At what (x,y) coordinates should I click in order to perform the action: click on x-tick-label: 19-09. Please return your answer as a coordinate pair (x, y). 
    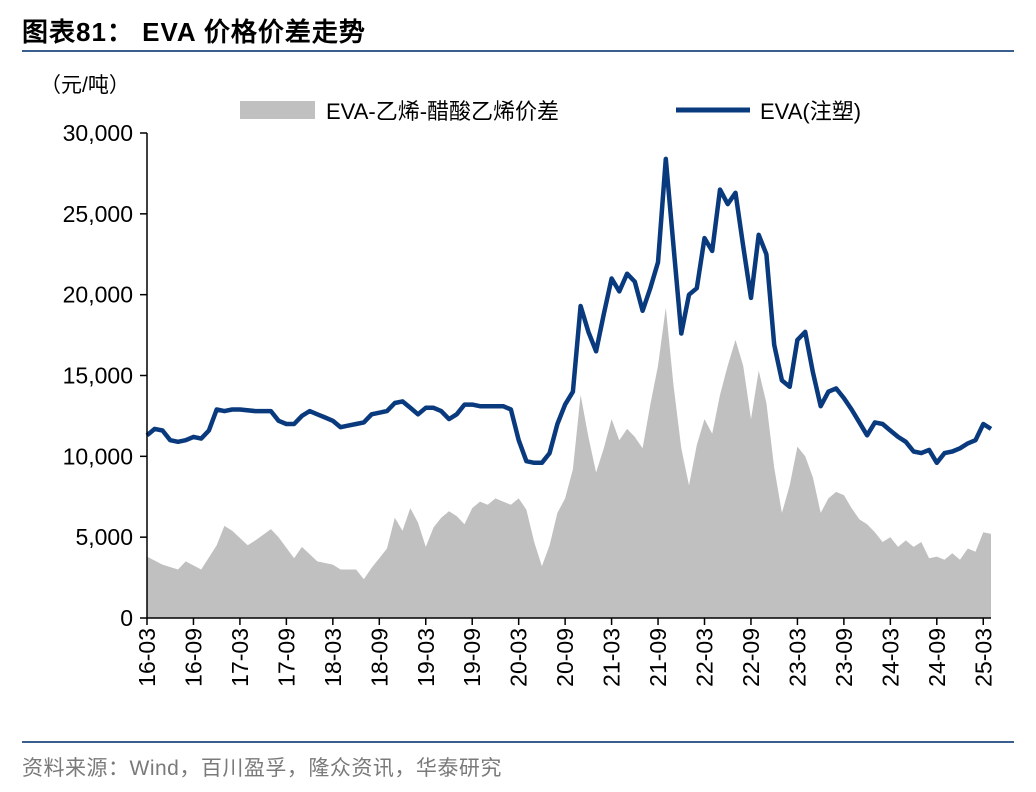
    Looking at the image, I should click on (472, 657).